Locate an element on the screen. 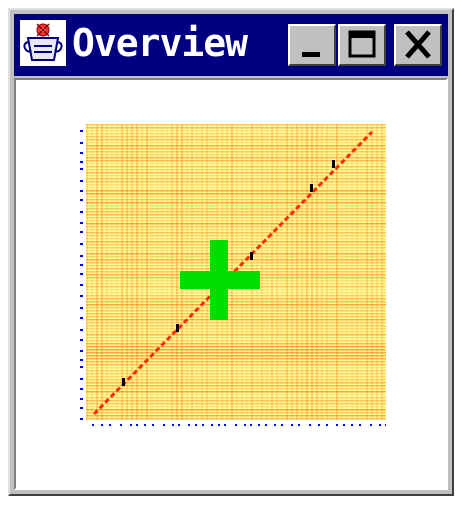 The width and height of the screenshot is (465, 510). close-icon is located at coordinates (418, 44).